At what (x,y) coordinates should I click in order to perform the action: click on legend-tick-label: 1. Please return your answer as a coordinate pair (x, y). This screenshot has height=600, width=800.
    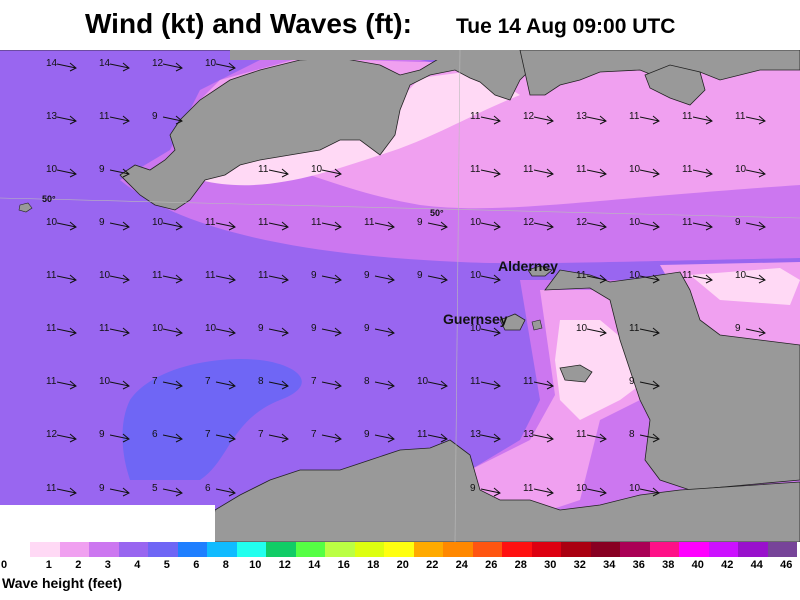
    Looking at the image, I should click on (48, 565).